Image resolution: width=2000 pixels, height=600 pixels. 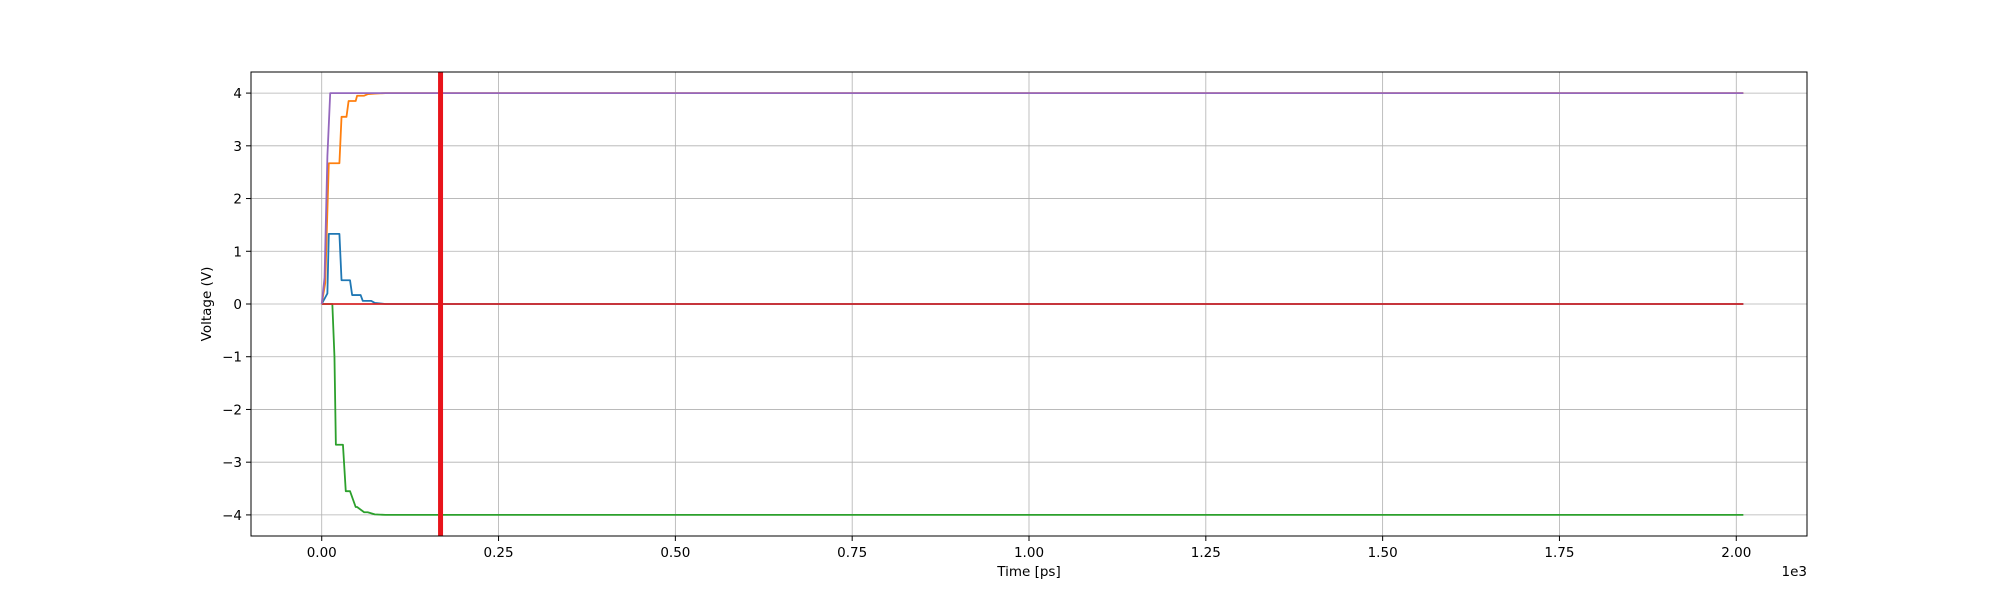 I want to click on x-axis-label: Time [ps], so click(x=1028, y=572).